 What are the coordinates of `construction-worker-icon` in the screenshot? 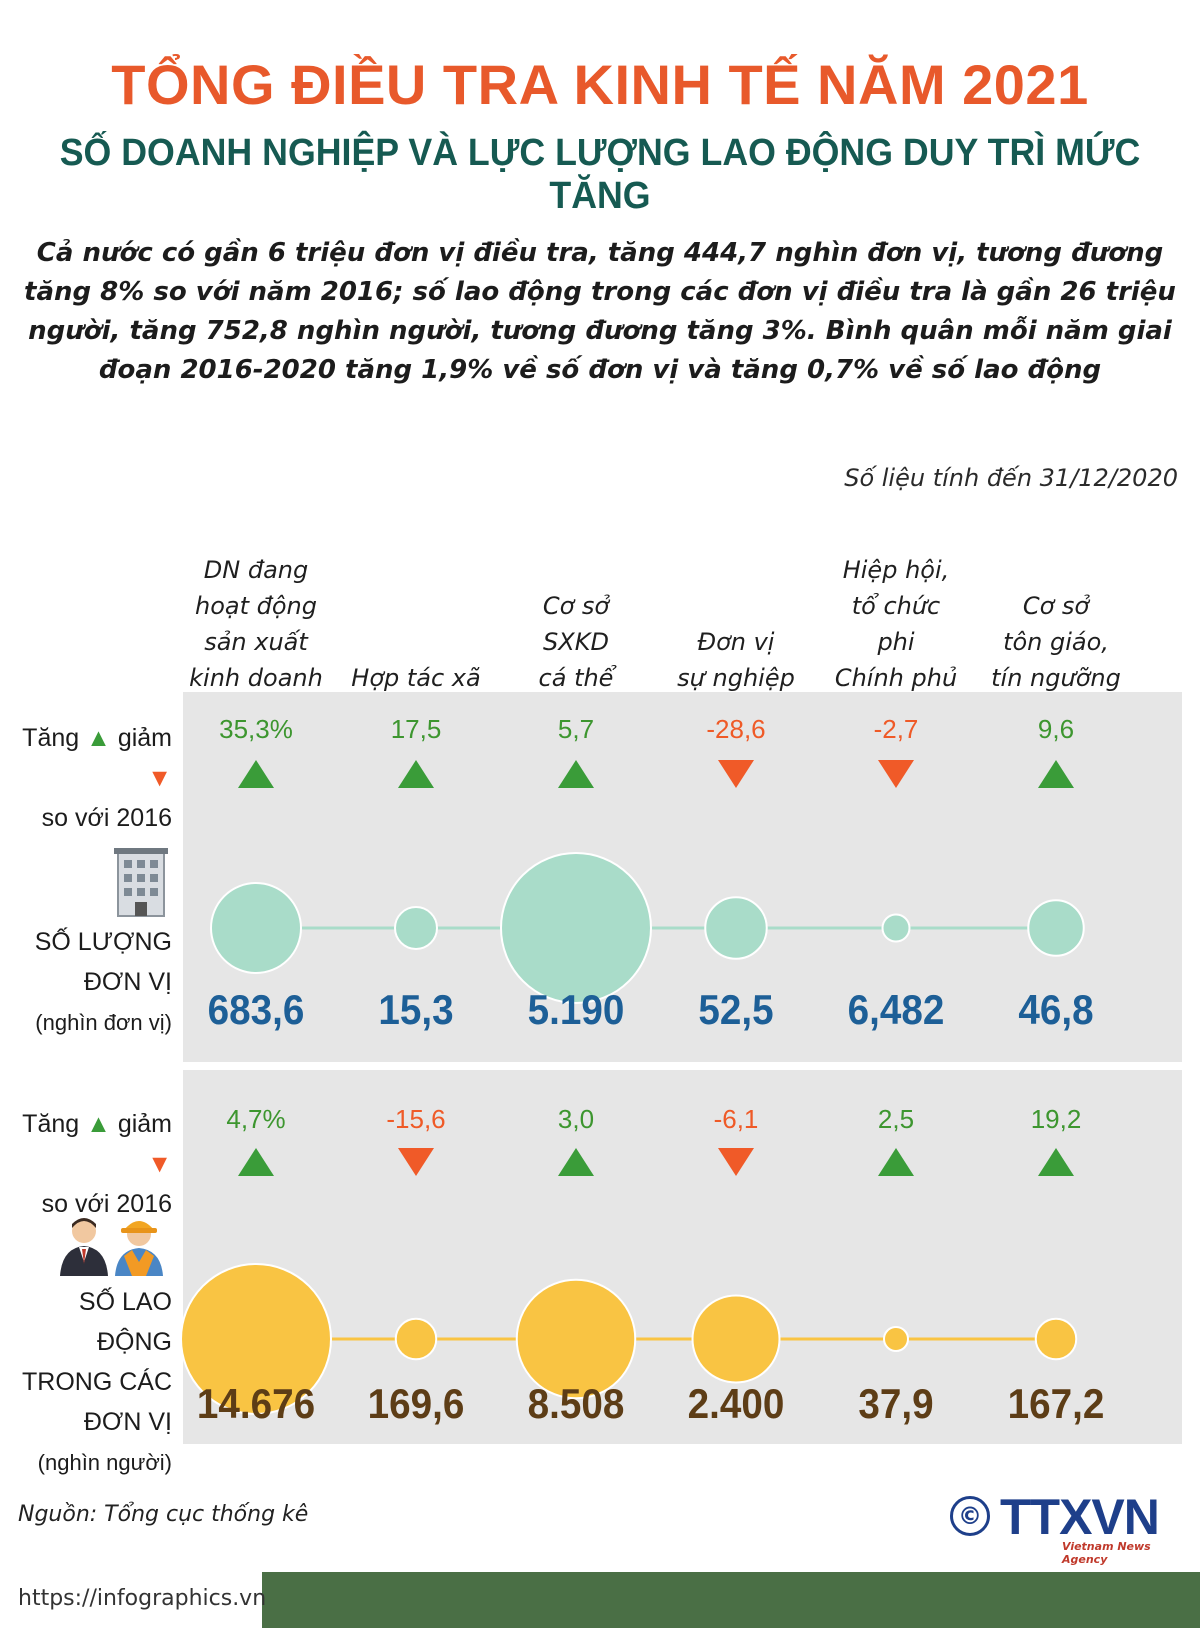 It's located at (139, 1248).